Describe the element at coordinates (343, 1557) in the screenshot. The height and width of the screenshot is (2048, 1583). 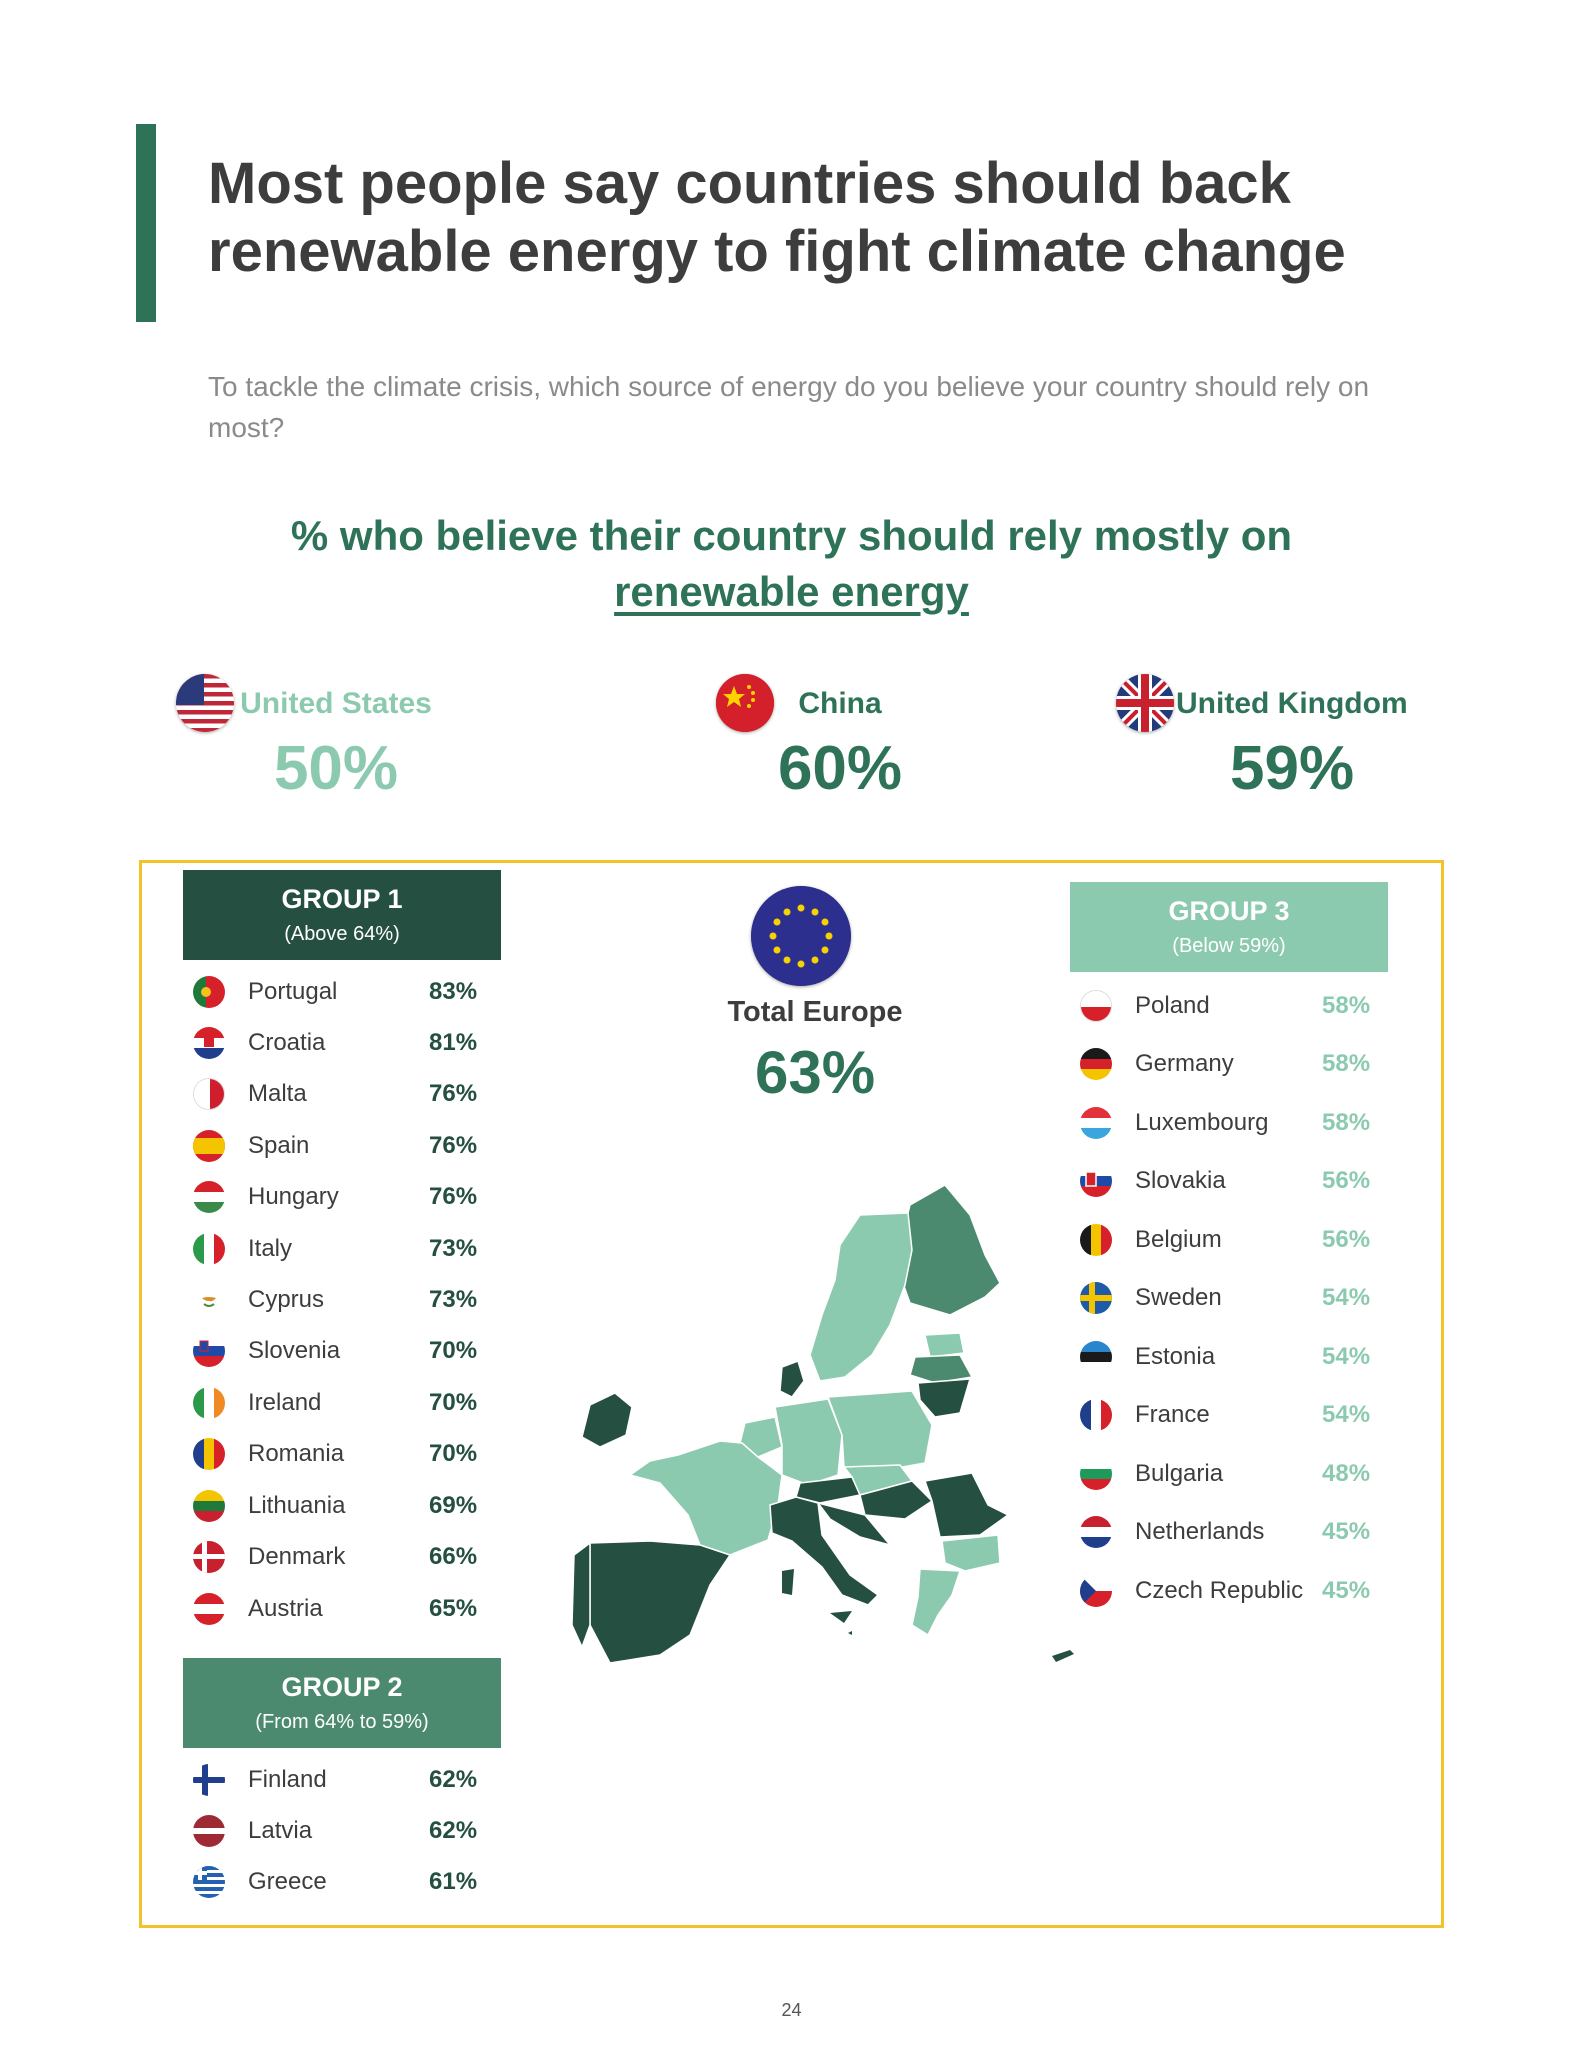
I see `list-item: Denmark 66%` at that location.